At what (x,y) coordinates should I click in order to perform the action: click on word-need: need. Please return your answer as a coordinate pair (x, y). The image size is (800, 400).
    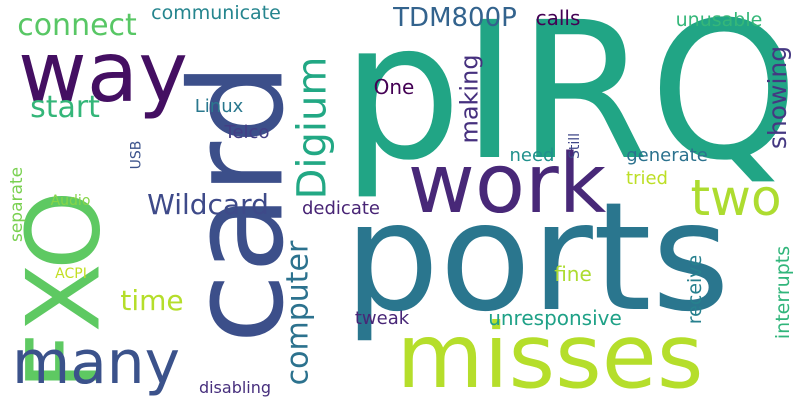
    Looking at the image, I should click on (532, 155).